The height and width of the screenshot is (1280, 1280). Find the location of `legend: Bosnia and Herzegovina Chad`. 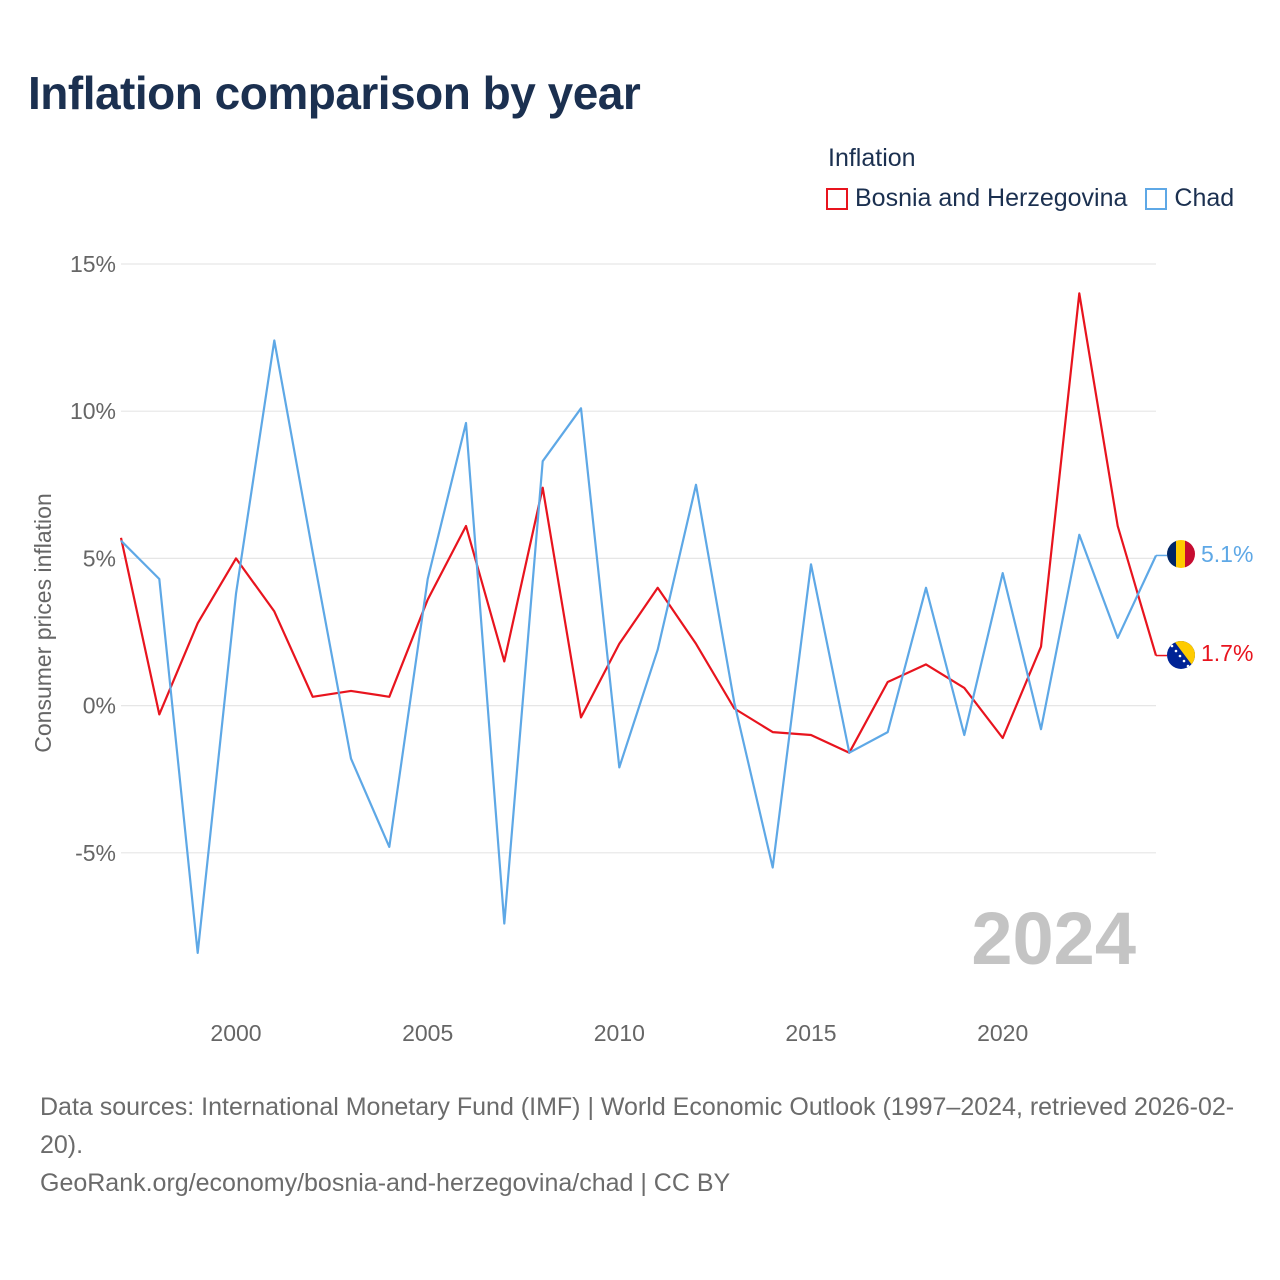

legend: Bosnia and Herzegovina Chad is located at coordinates (1030, 198).